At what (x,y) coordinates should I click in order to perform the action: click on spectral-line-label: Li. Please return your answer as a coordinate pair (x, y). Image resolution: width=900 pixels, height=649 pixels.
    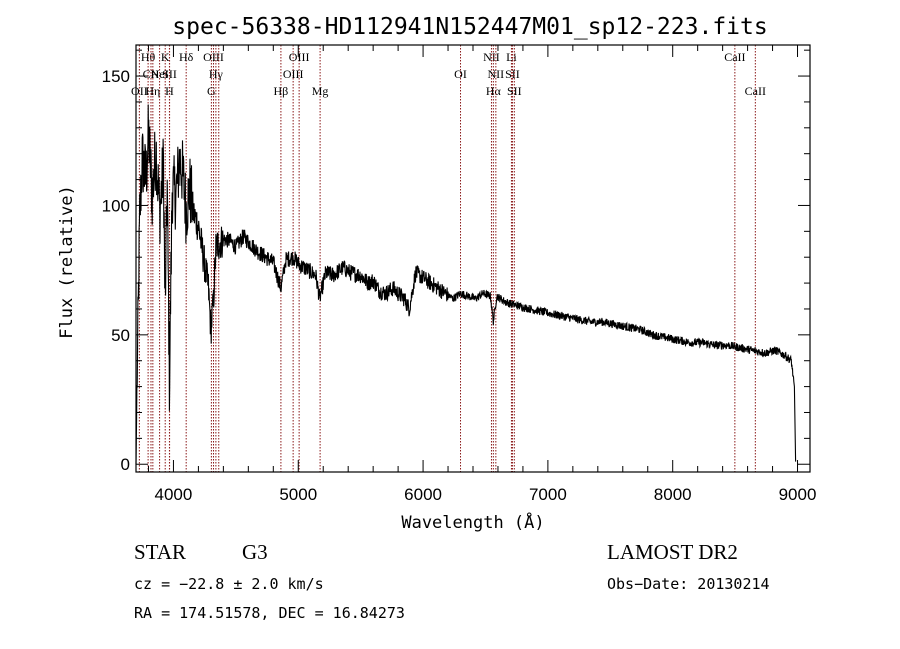
    Looking at the image, I should click on (511, 57).